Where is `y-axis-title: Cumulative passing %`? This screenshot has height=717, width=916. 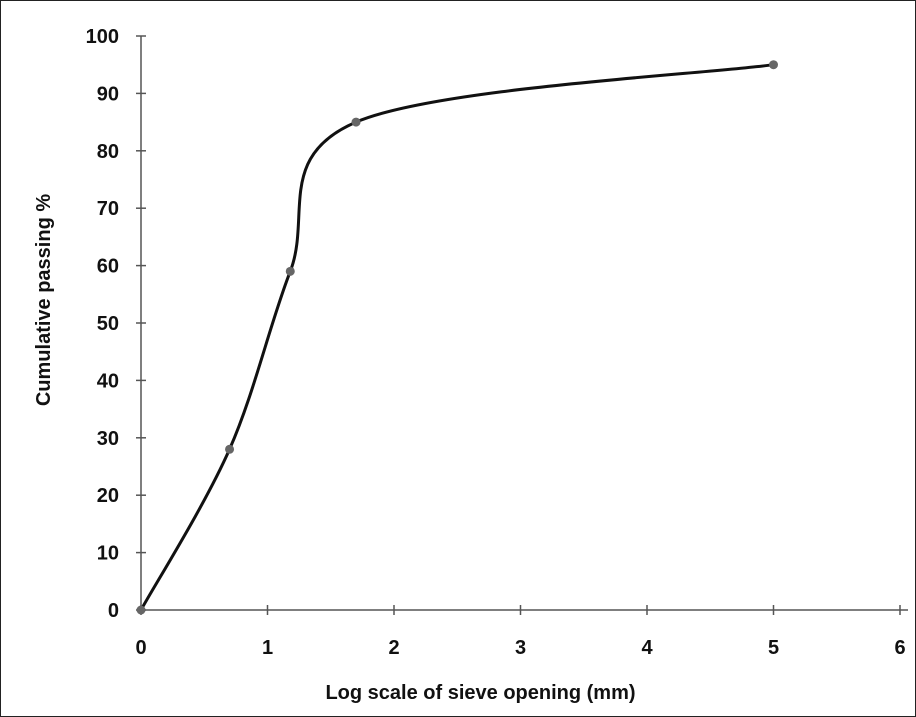 y-axis-title: Cumulative passing % is located at coordinates (44, 300).